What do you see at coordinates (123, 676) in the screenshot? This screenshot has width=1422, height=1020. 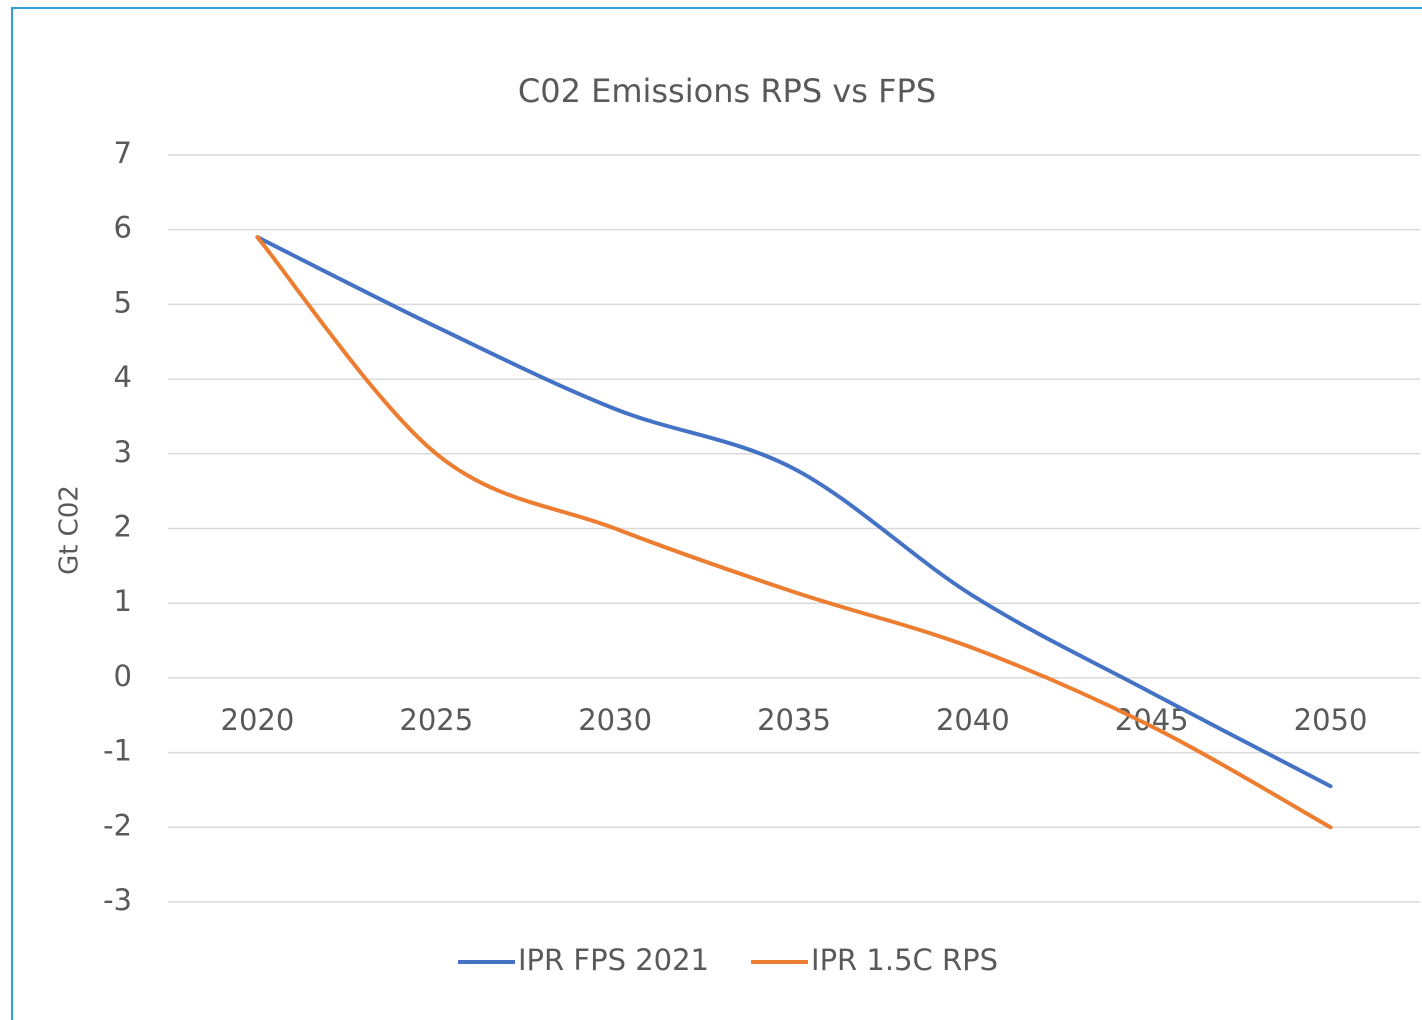 I see `y-tick-label: 0` at bounding box center [123, 676].